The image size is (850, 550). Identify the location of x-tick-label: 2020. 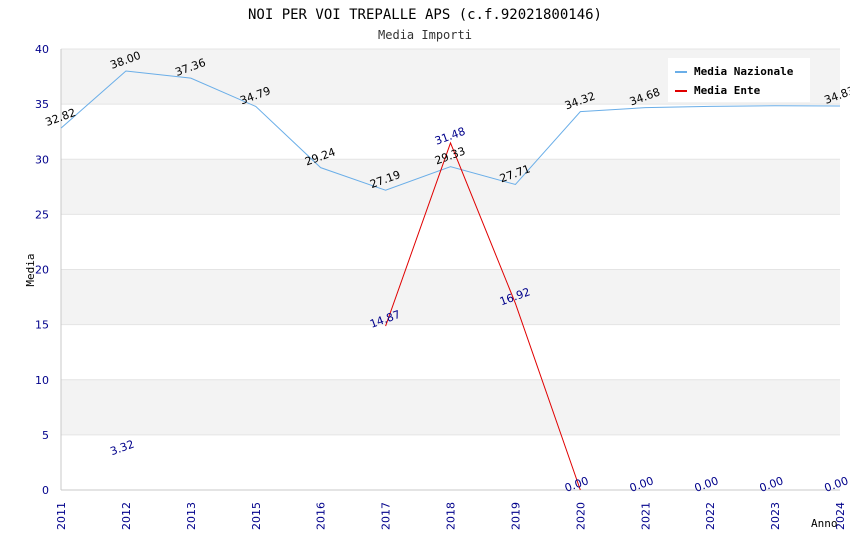
(580, 516).